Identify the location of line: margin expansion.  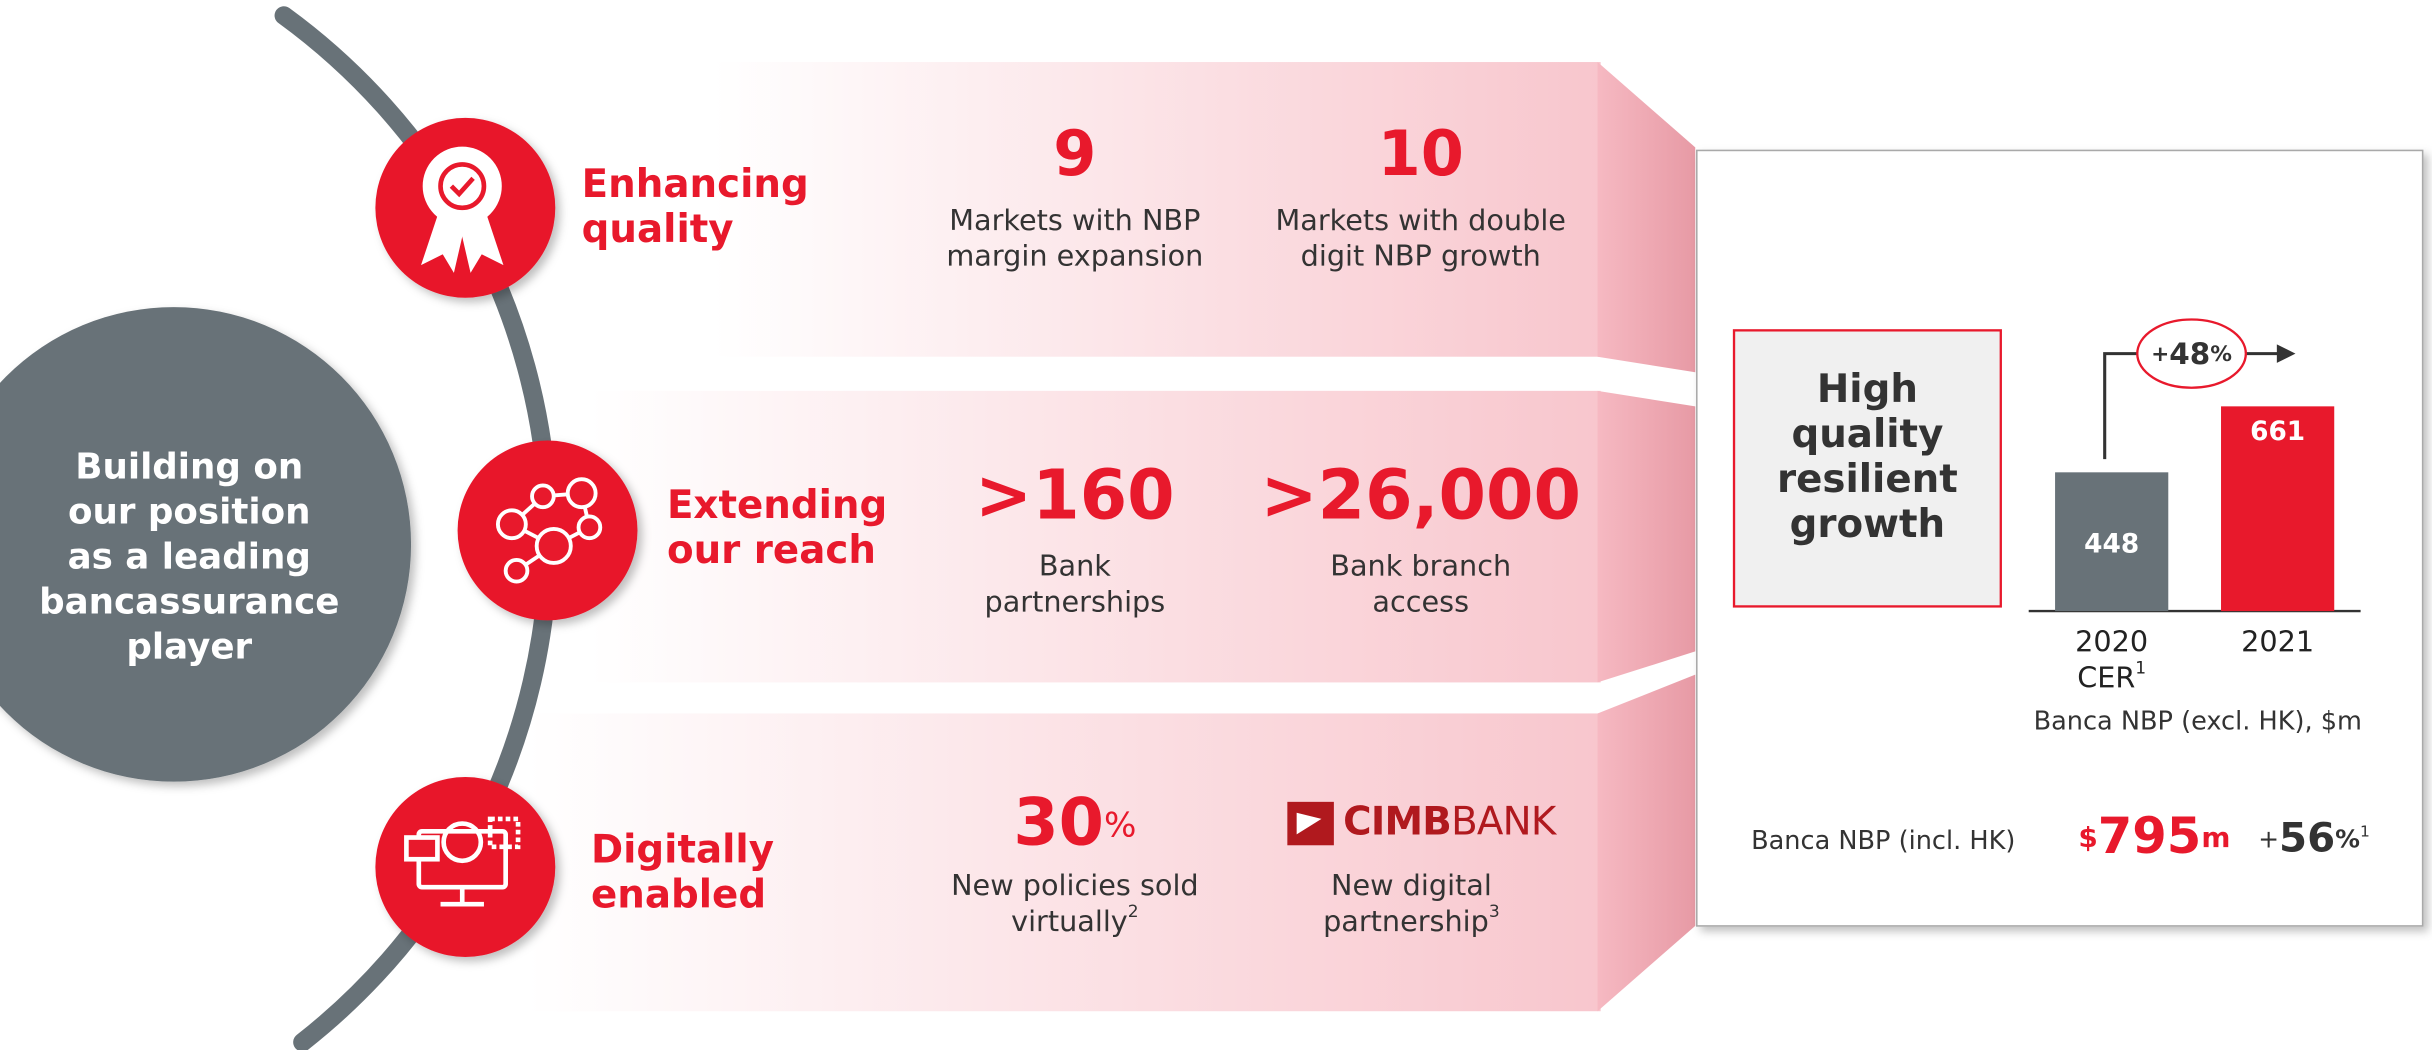
(1074, 255).